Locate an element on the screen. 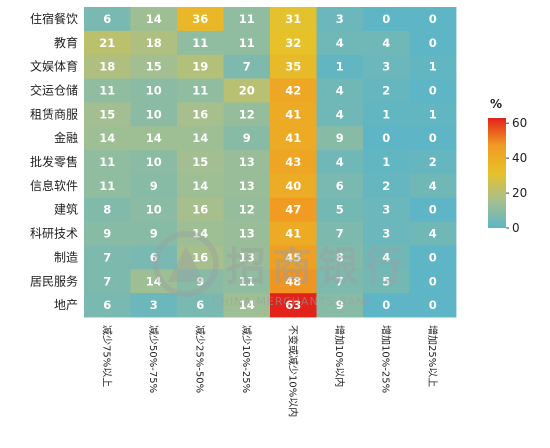 The width and height of the screenshot is (550, 448). cell-value-label: 1 is located at coordinates (386, 114).